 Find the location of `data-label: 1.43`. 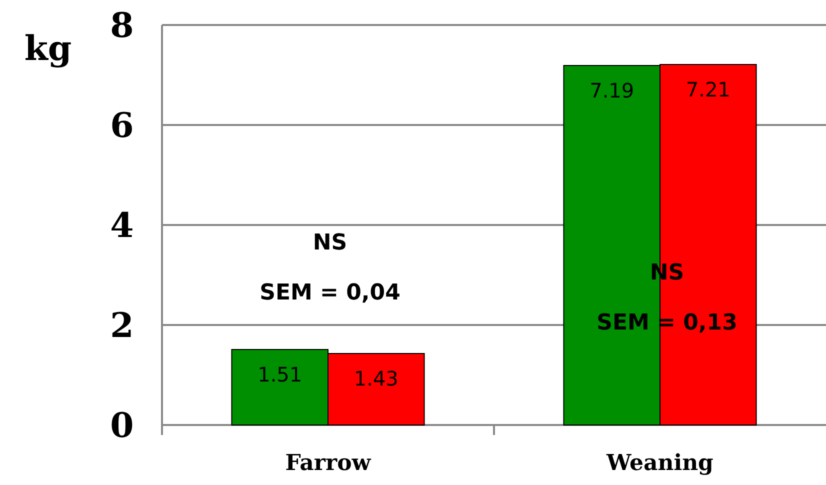

data-label: 1.43 is located at coordinates (376, 378).